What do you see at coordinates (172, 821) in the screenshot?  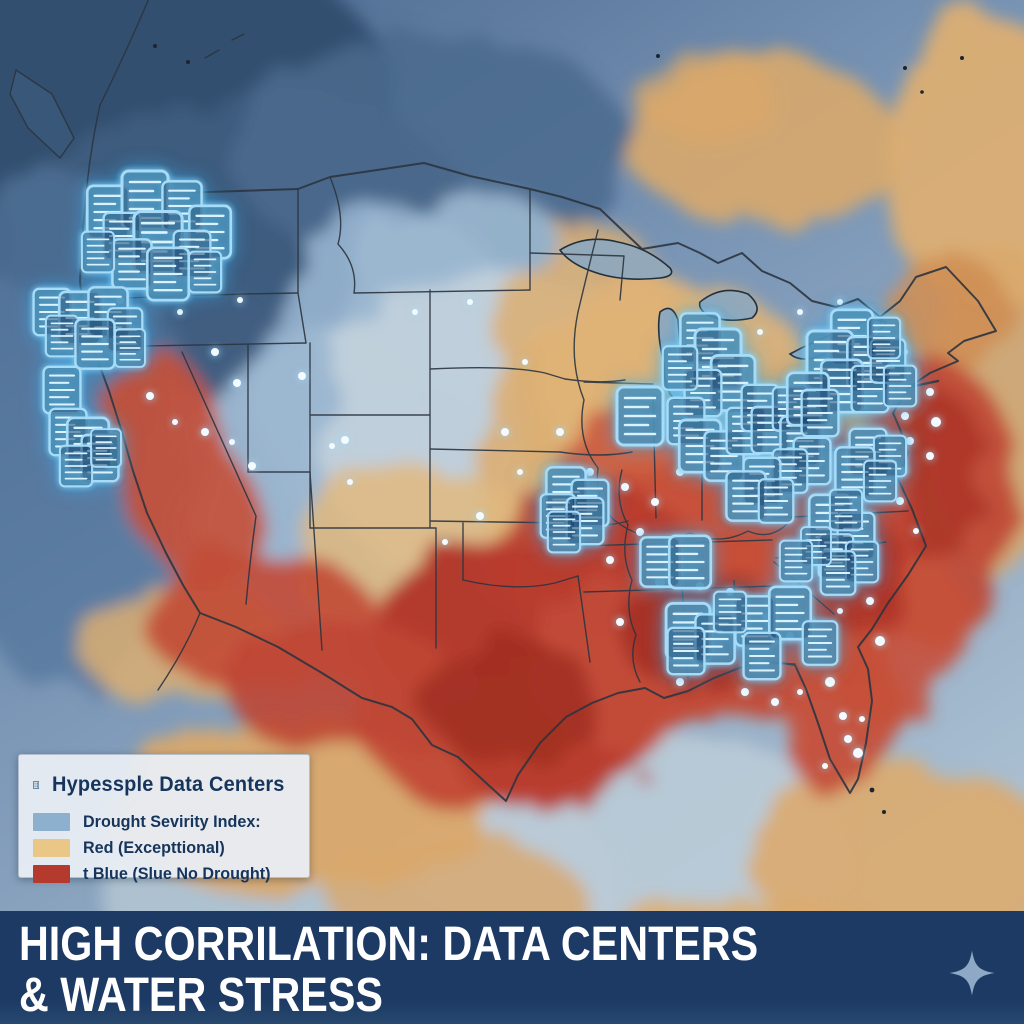 I see `legend-label-index: Drought Sevirity Index:` at bounding box center [172, 821].